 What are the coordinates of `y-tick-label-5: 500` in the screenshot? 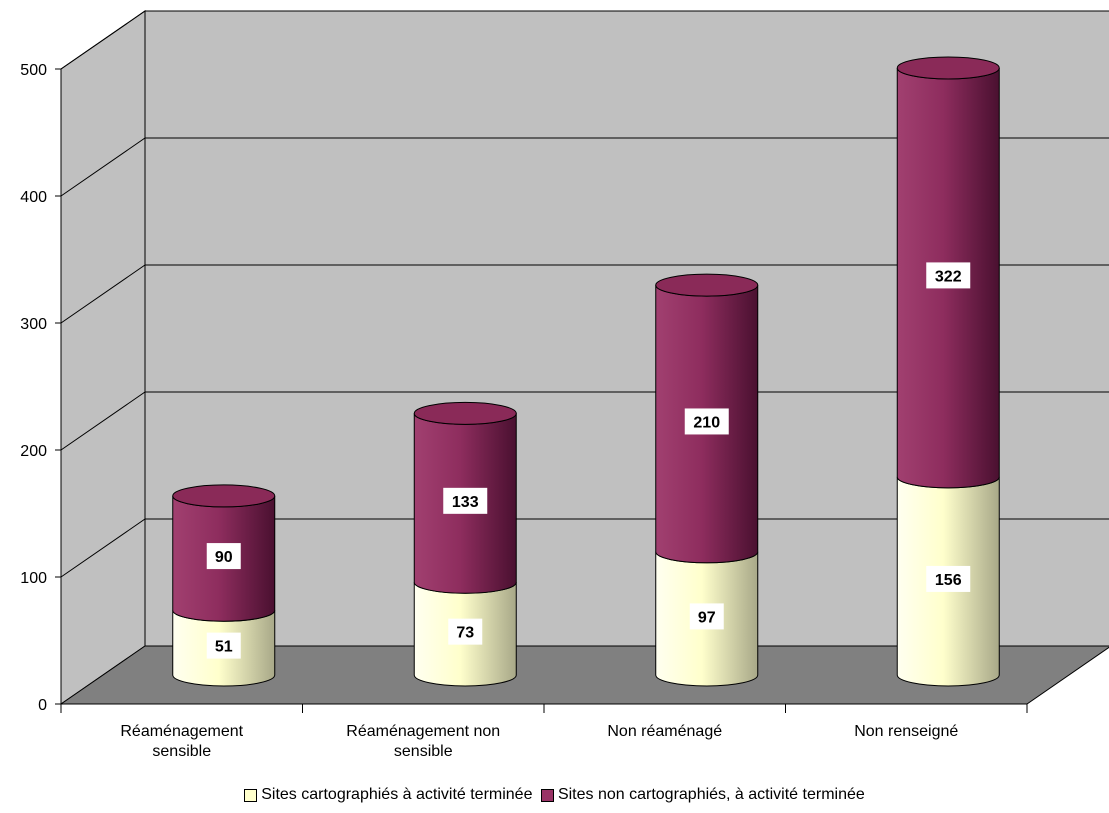 It's located at (33, 70).